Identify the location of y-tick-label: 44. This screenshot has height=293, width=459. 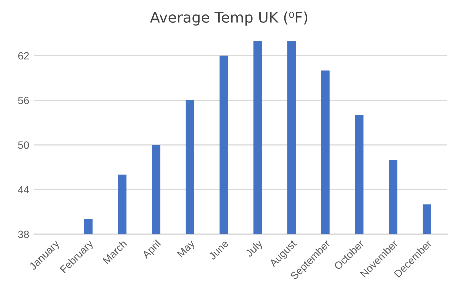
(24, 190).